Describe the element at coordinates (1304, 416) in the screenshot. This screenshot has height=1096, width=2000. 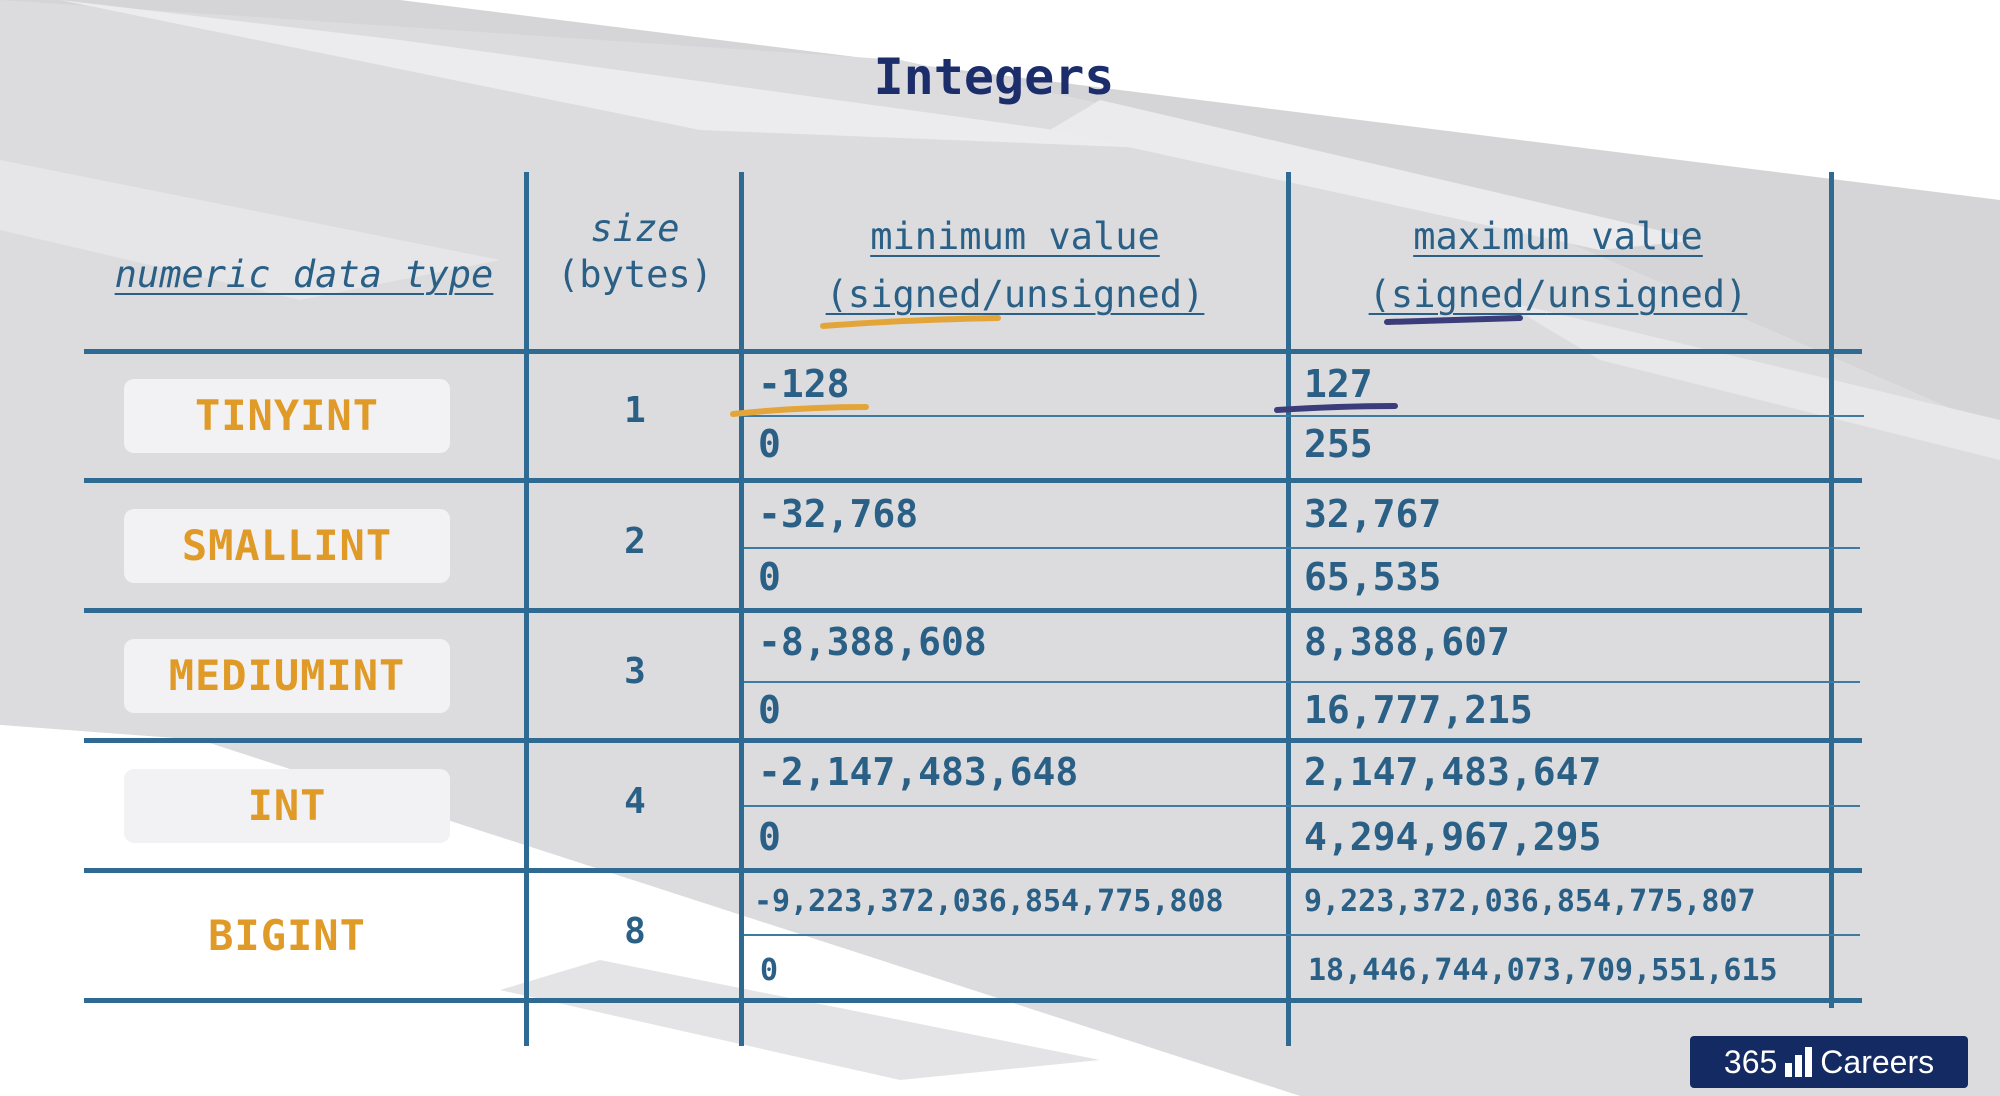
I see `grid-subline-row1` at that location.